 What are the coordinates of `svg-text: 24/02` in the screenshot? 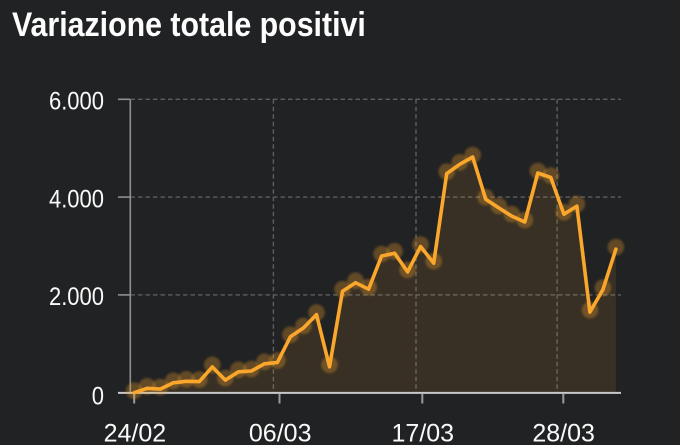 It's located at (135, 432).